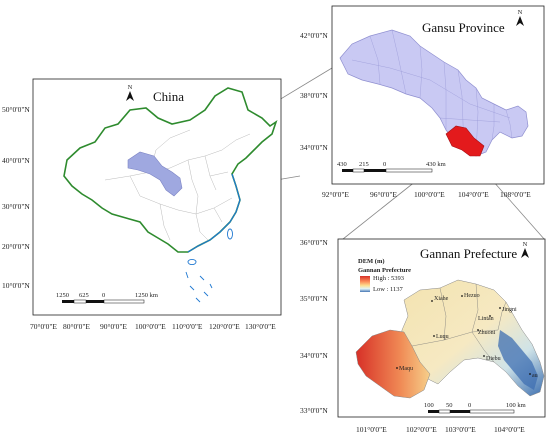  I want to click on scale-label: 430 km, so click(436, 164).